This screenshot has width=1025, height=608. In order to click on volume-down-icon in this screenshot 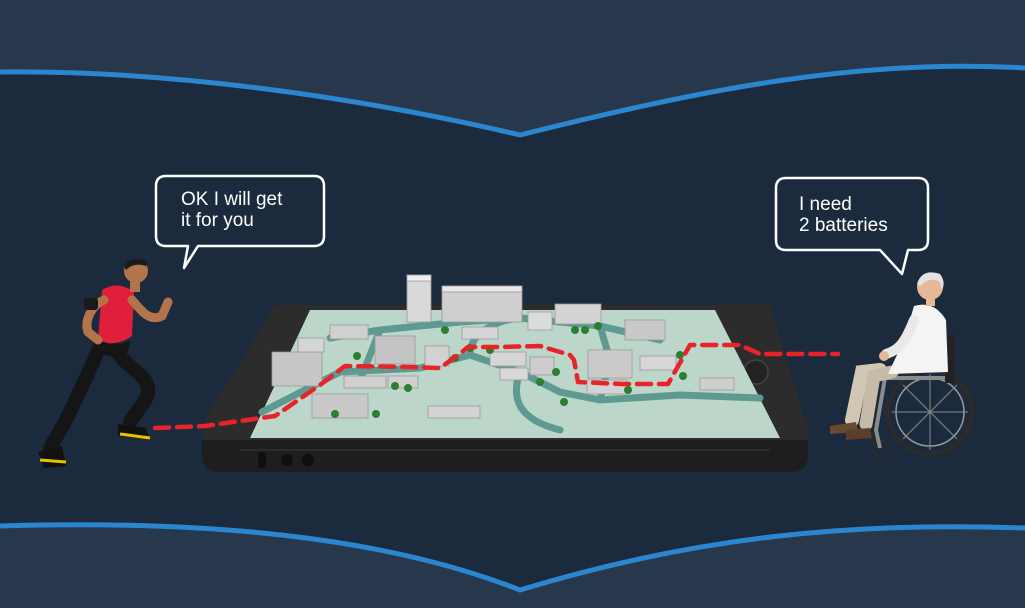, I will do `click(308, 460)`.